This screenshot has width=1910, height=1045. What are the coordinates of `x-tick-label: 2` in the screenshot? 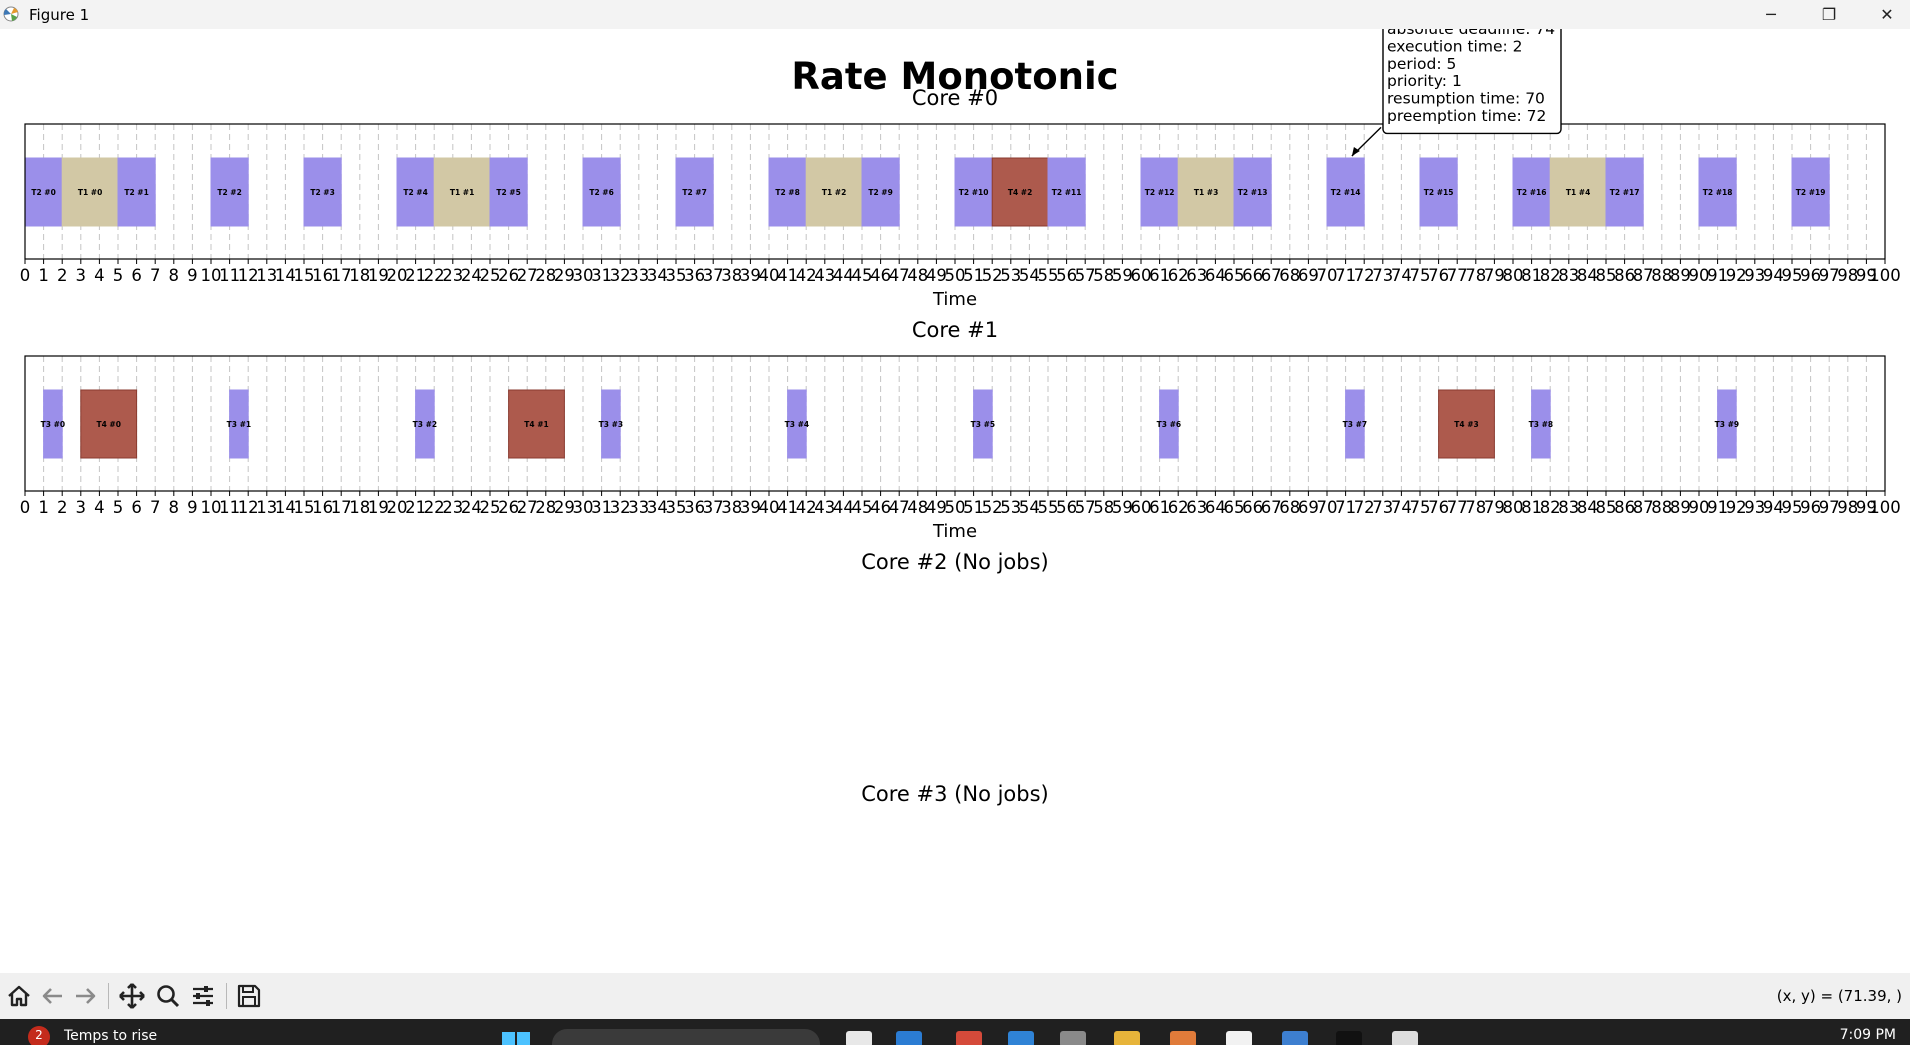 It's located at (62, 507).